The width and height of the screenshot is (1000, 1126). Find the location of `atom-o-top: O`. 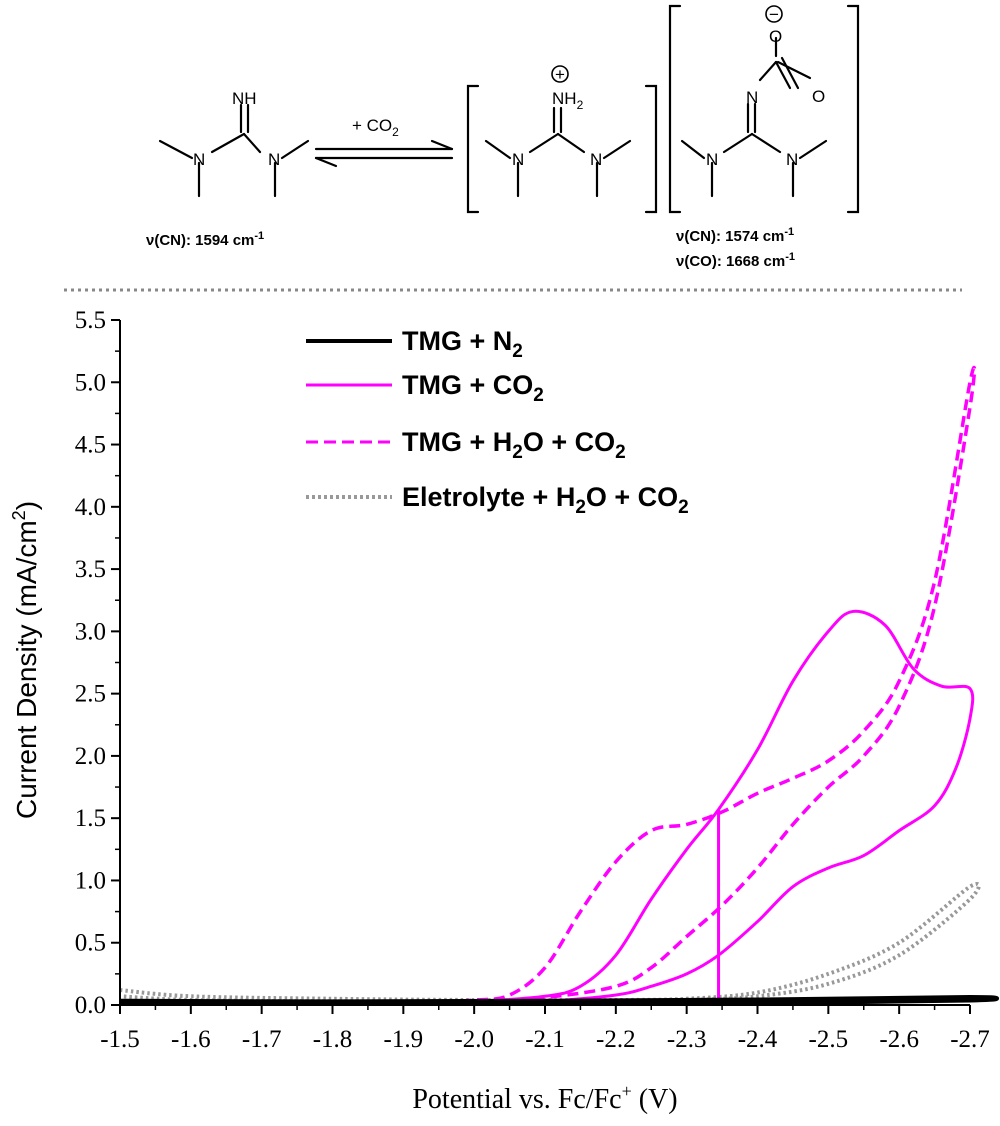

atom-o-top: O is located at coordinates (775, 36).